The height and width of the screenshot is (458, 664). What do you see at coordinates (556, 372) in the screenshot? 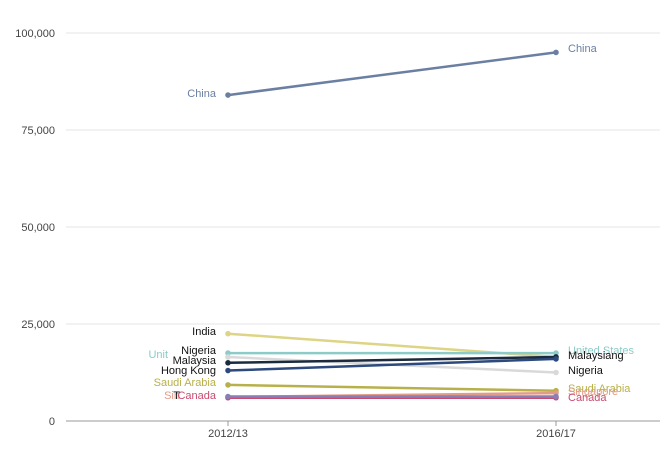
I see `point-nigeria-2016` at bounding box center [556, 372].